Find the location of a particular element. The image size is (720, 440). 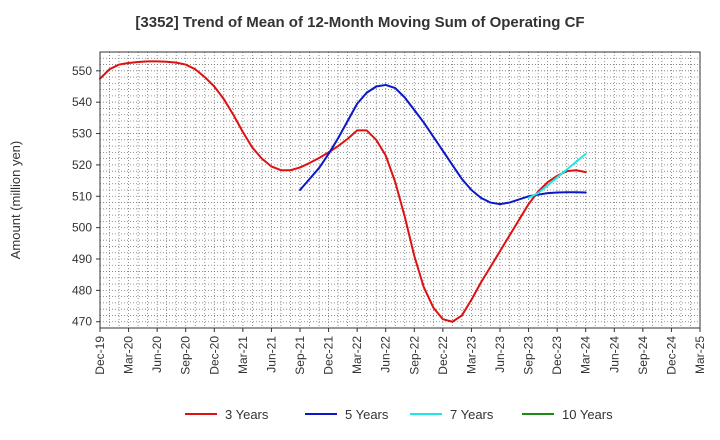

legend-item-3-years: 3 Years is located at coordinates (227, 414).